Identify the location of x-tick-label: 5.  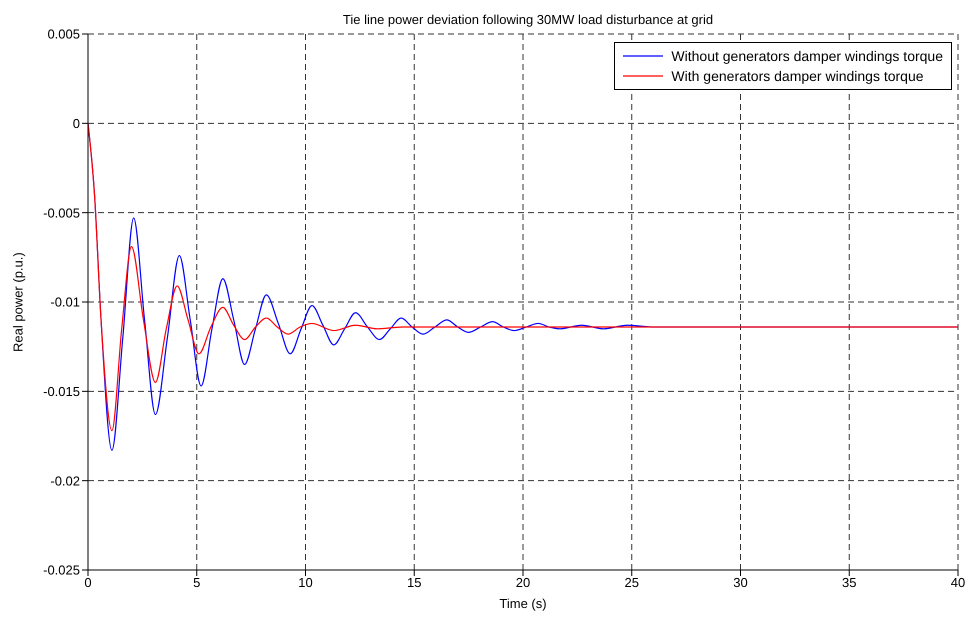
(196, 582).